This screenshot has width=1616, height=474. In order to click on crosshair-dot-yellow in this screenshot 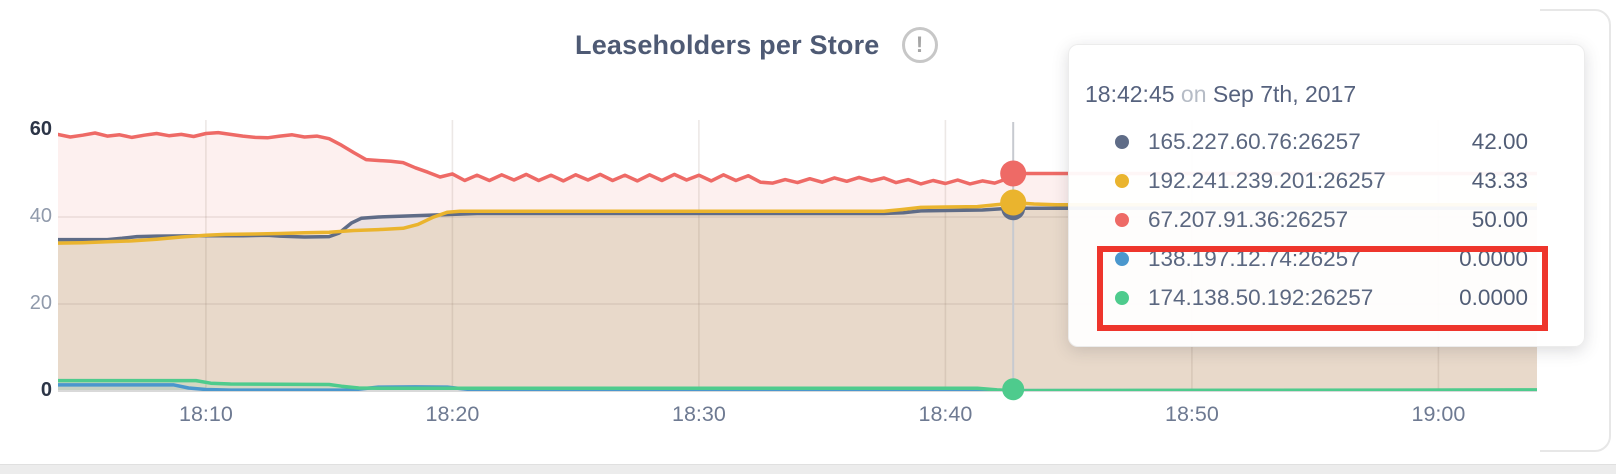, I will do `click(1013, 202)`.